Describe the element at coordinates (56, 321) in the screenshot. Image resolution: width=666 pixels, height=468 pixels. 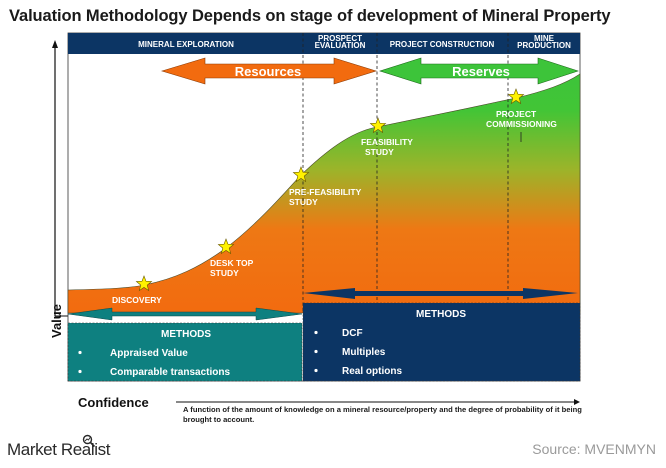
I see `value-axis-label: Value` at that location.